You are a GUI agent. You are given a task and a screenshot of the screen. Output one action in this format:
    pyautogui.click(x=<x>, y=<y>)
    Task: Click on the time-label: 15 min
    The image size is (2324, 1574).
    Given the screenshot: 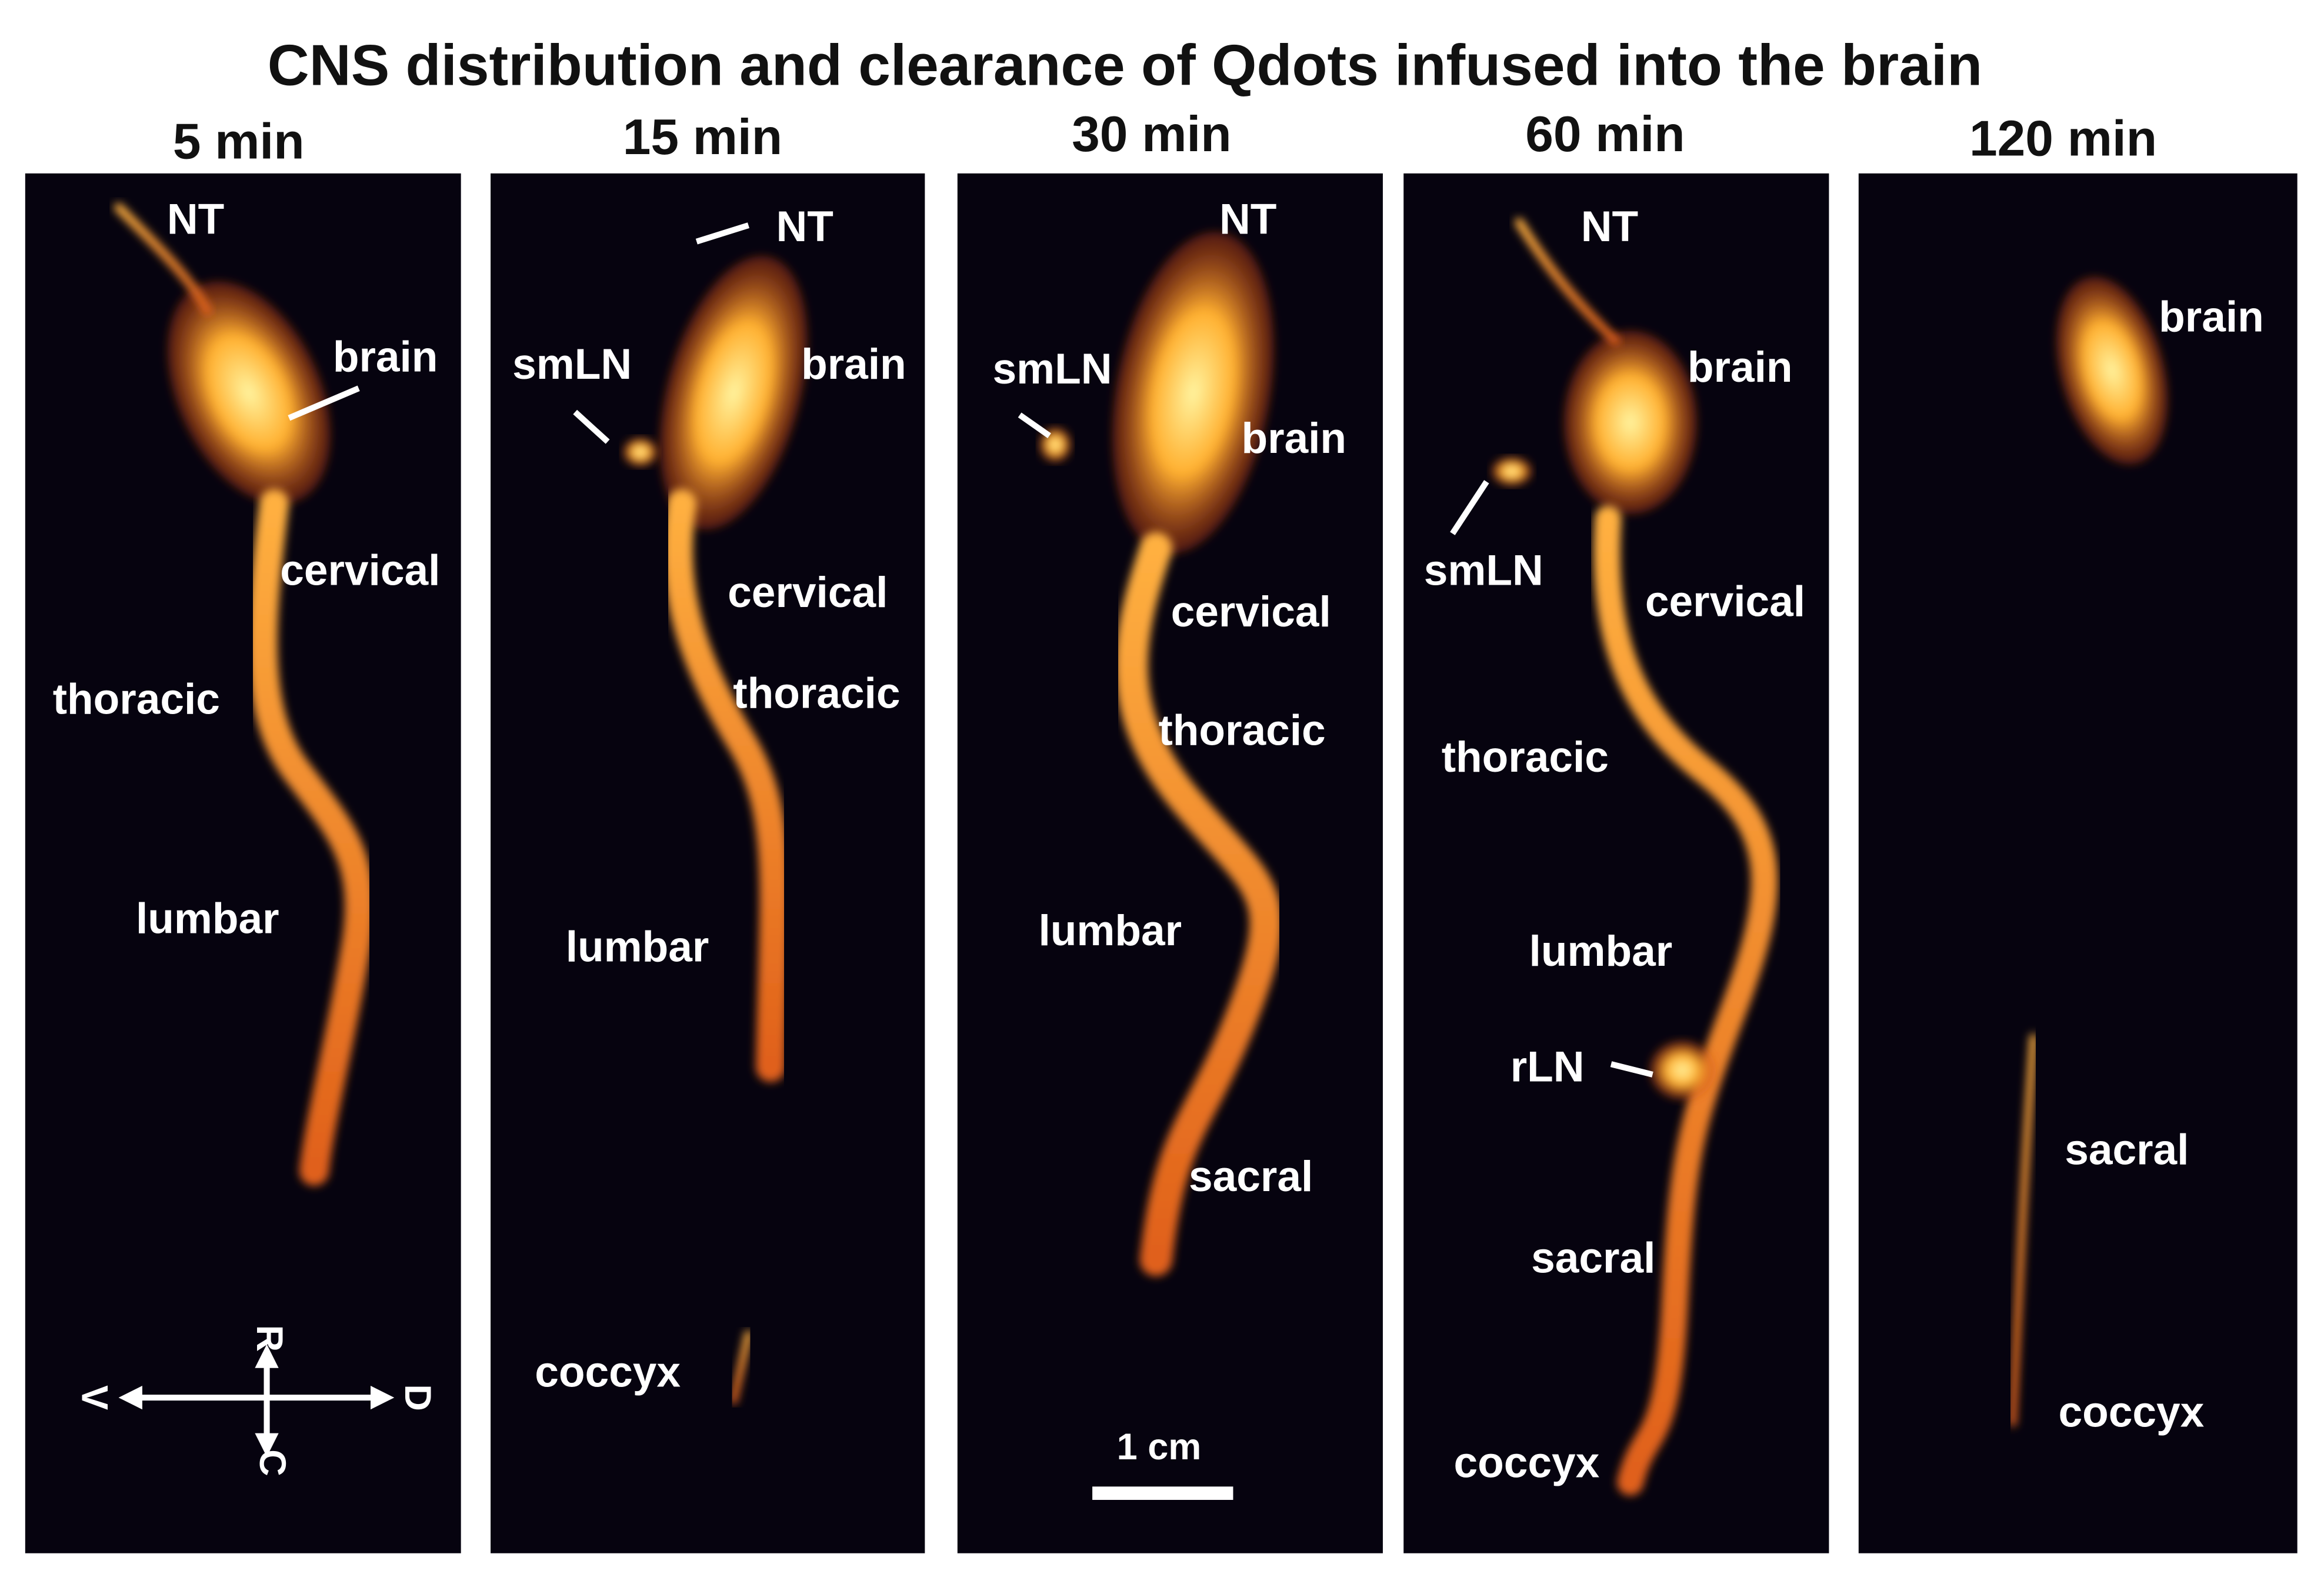 What is the action you would take?
    pyautogui.click(x=703, y=137)
    